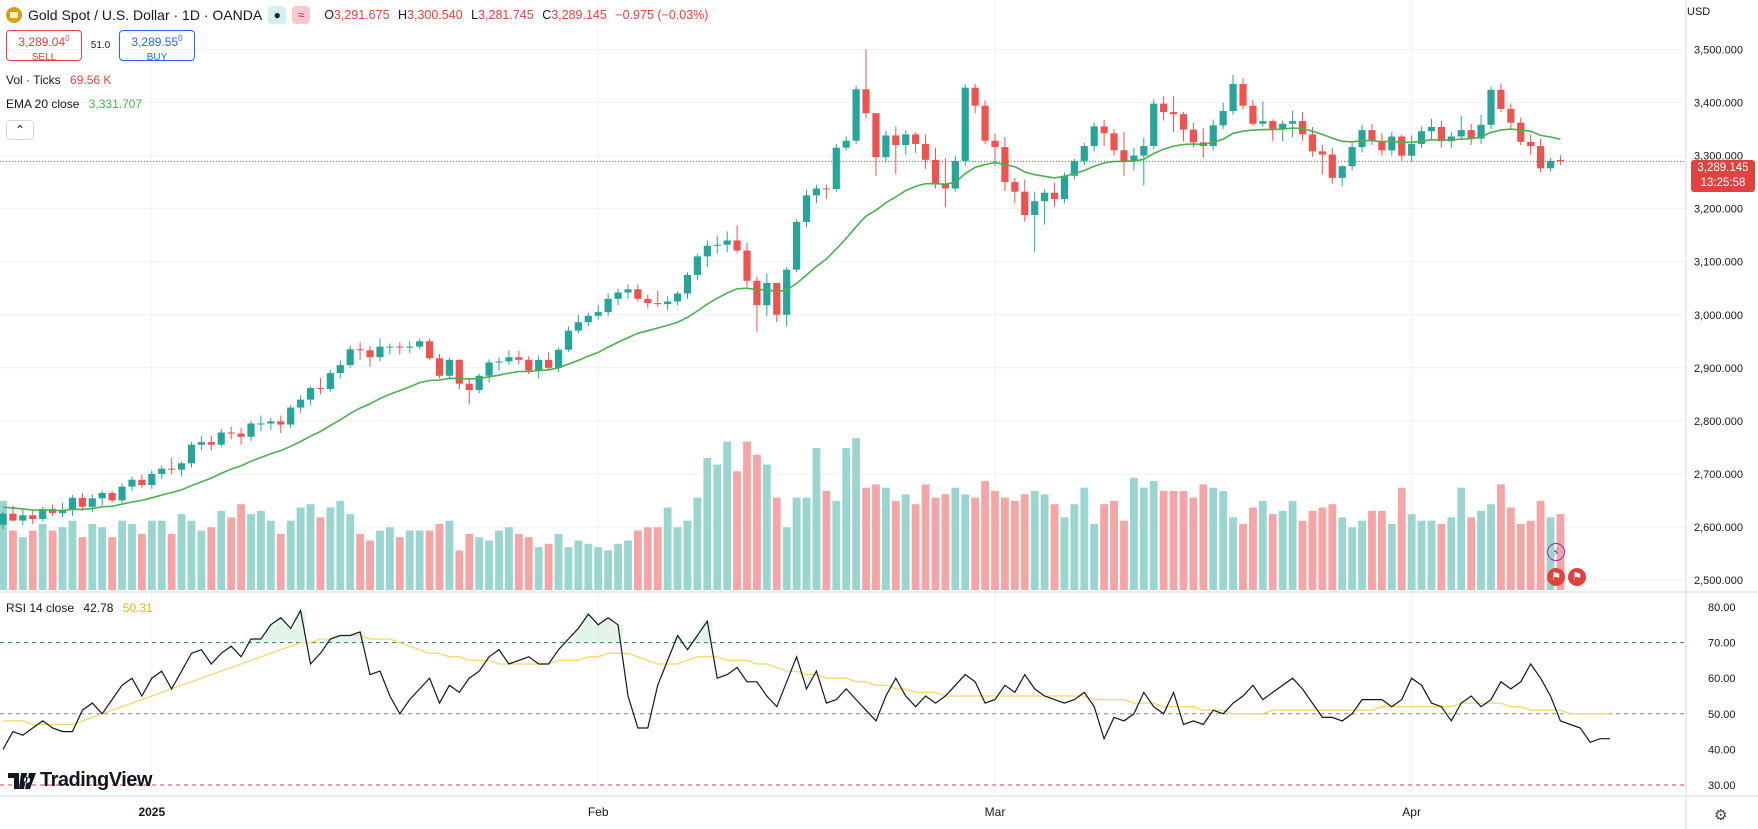  Describe the element at coordinates (100, 46) in the screenshot. I see `trade-panel: 3,289.040 SELL 51.0 3,289.550 BUY` at that location.